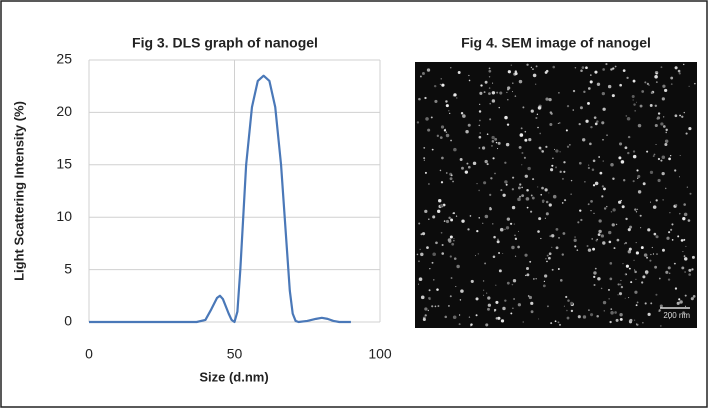 The height and width of the screenshot is (408, 708). What do you see at coordinates (225, 43) in the screenshot?
I see `chart-title: Fig 3. DLS graph of nanogel` at bounding box center [225, 43].